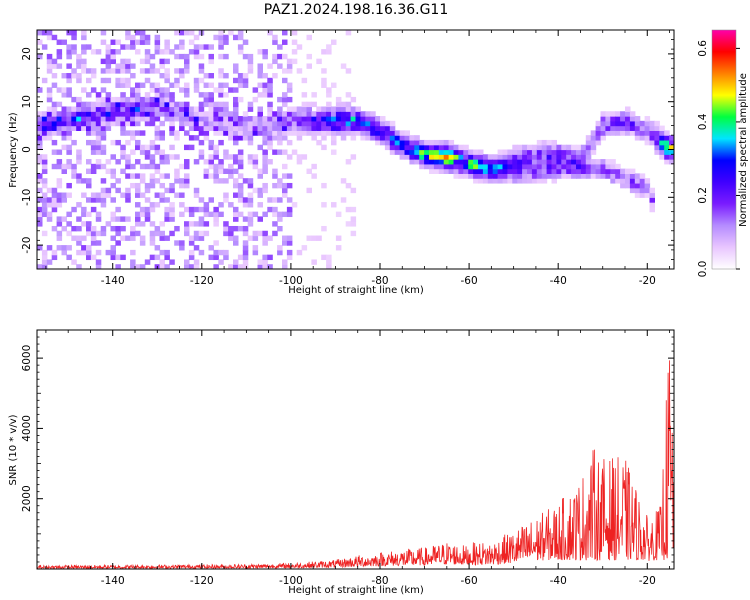 The width and height of the screenshot is (750, 600). I want to click on x-tick-label: -40, so click(558, 281).